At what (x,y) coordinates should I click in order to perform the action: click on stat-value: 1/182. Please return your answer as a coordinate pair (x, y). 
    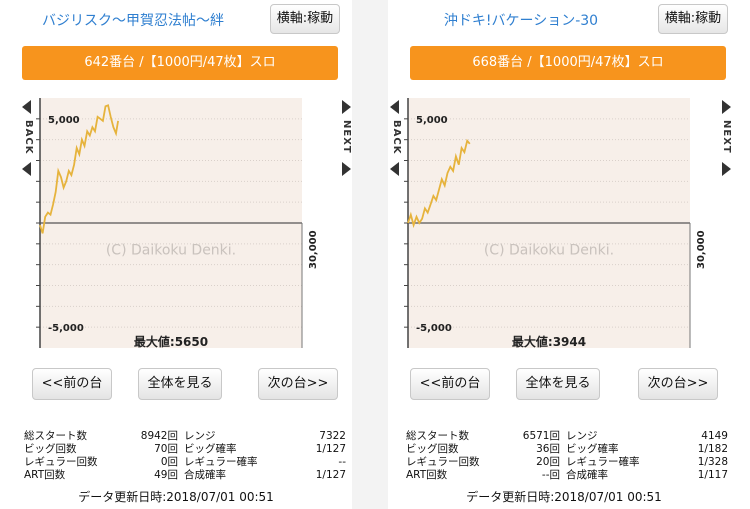
    Looking at the image, I should click on (712, 449).